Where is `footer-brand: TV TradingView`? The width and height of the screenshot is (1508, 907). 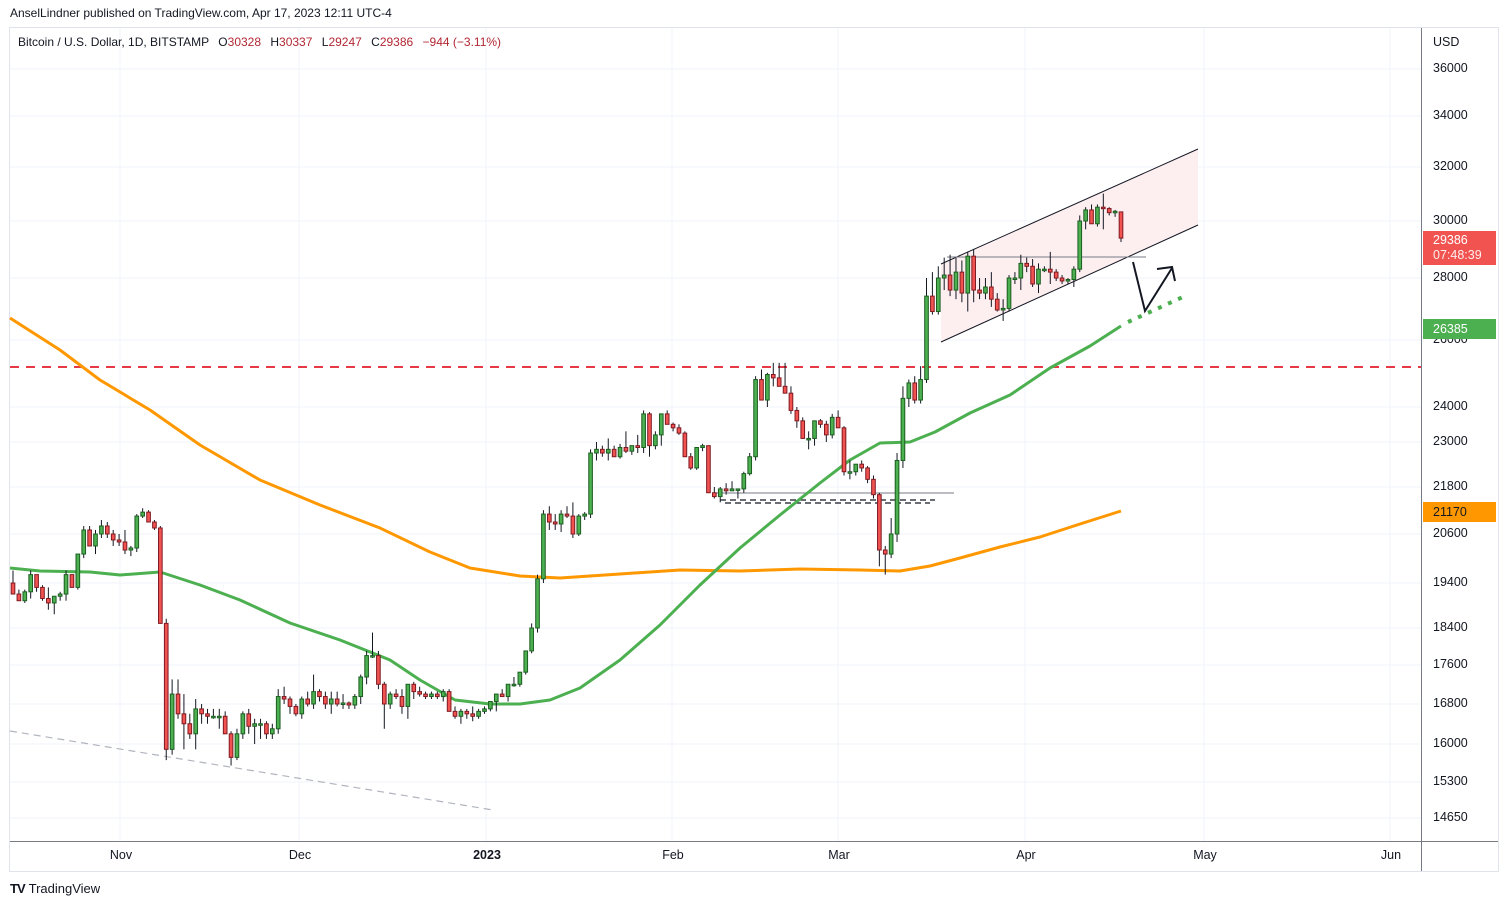 footer-brand: TV TradingView is located at coordinates (55, 888).